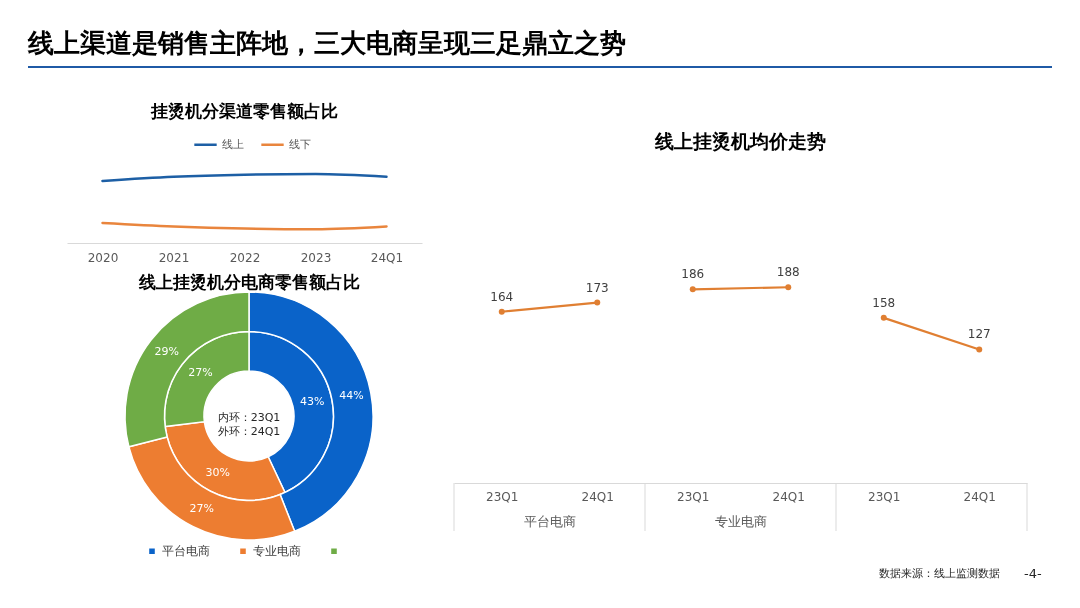 The width and height of the screenshot is (1080, 608). I want to click on chart-title: 线上挂烫机分电商零售额占比, so click(248, 282).